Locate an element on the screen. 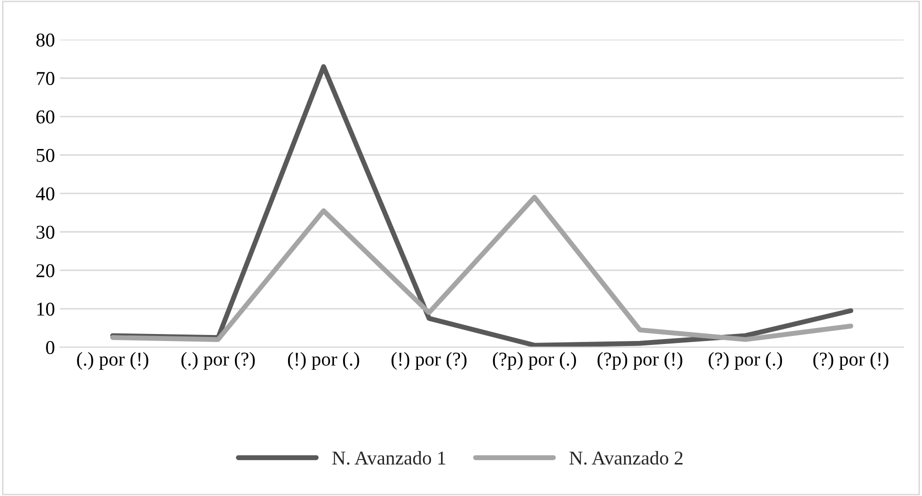 The height and width of the screenshot is (496, 922). y-tick-label: 40 is located at coordinates (45, 193).